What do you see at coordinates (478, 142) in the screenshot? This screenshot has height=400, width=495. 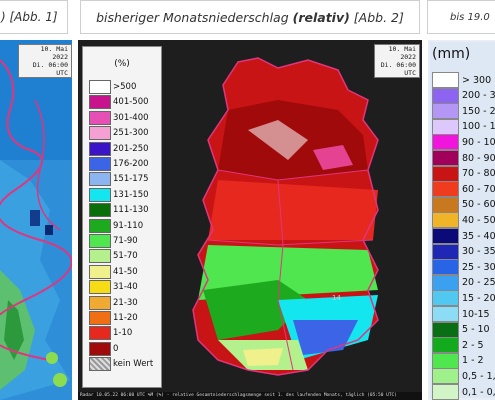 I see `legend-label: 90 - 10` at bounding box center [478, 142].